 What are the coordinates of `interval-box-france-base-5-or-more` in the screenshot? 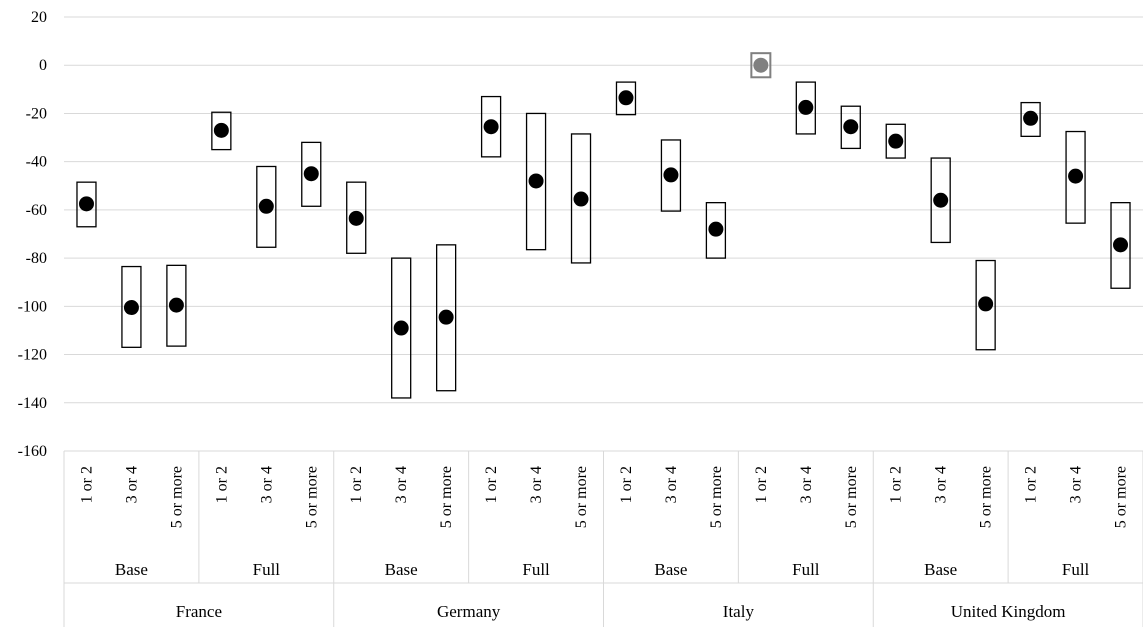 It's located at (176, 305).